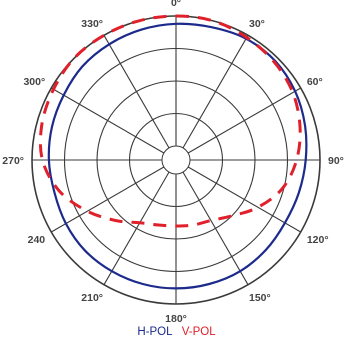 This screenshot has height=346, width=353. I want to click on angle-label-270: 270°, so click(13, 161).